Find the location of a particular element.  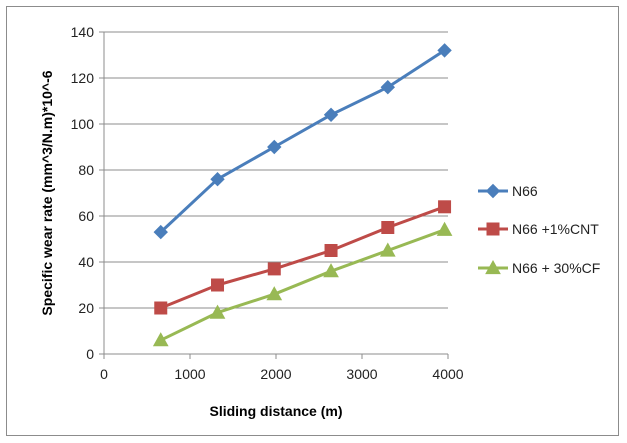

legend-item-2: N66 +1%CNT is located at coordinates (538, 229).